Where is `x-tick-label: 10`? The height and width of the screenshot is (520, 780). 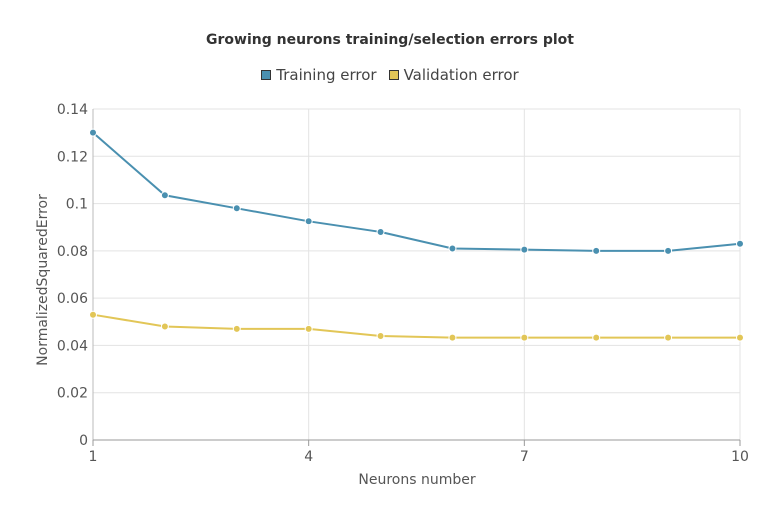 x-tick-label: 10 is located at coordinates (740, 457).